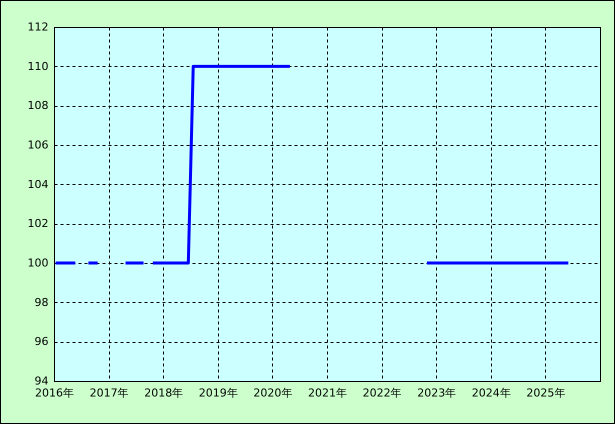 This screenshot has height=424, width=615. Describe the element at coordinates (272, 393) in the screenshot. I see `x-tick-label: 2020年` at that location.